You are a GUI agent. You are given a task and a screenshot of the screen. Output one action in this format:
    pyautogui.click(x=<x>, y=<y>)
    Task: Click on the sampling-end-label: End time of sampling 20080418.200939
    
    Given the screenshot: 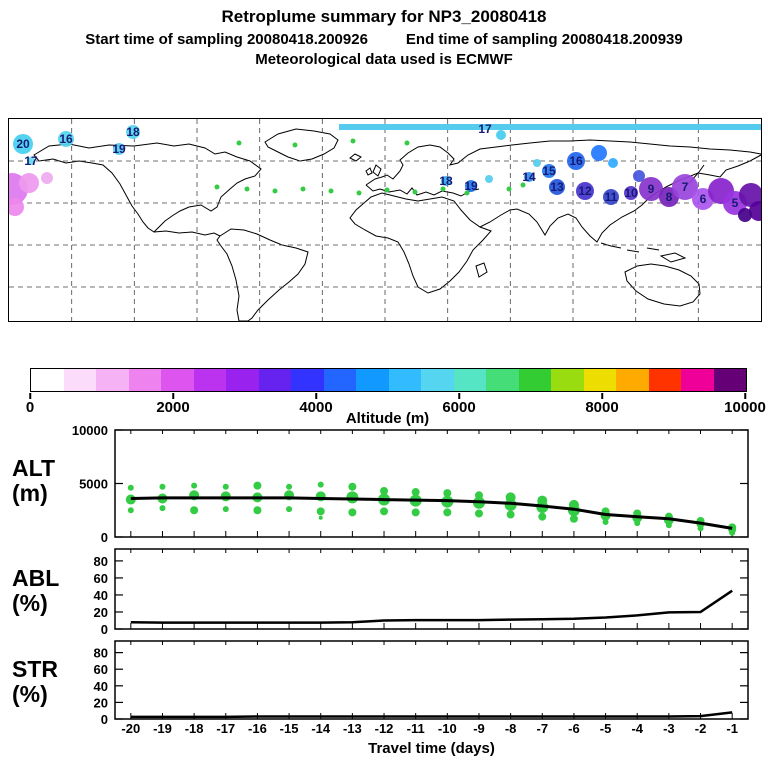 What is the action you would take?
    pyautogui.click(x=544, y=39)
    